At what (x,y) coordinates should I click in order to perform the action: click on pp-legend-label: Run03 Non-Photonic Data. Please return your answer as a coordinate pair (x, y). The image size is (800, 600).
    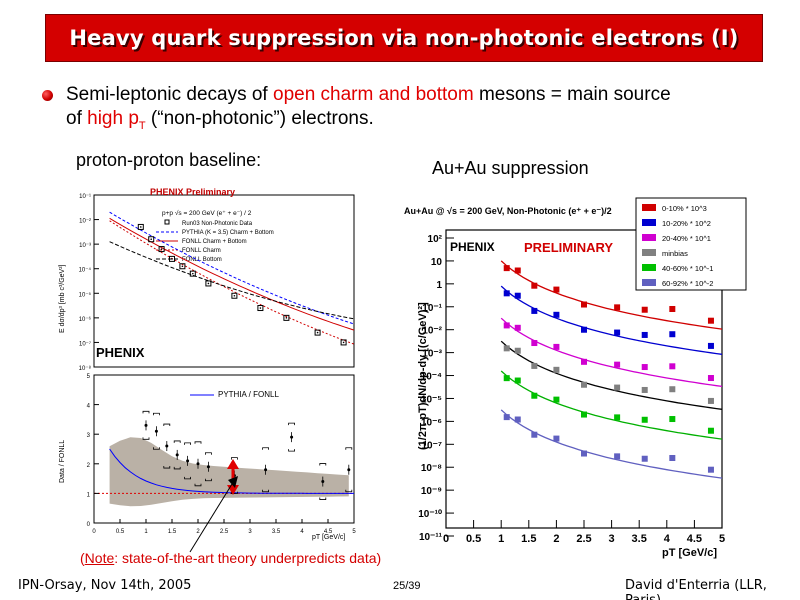
    Looking at the image, I should click on (217, 224).